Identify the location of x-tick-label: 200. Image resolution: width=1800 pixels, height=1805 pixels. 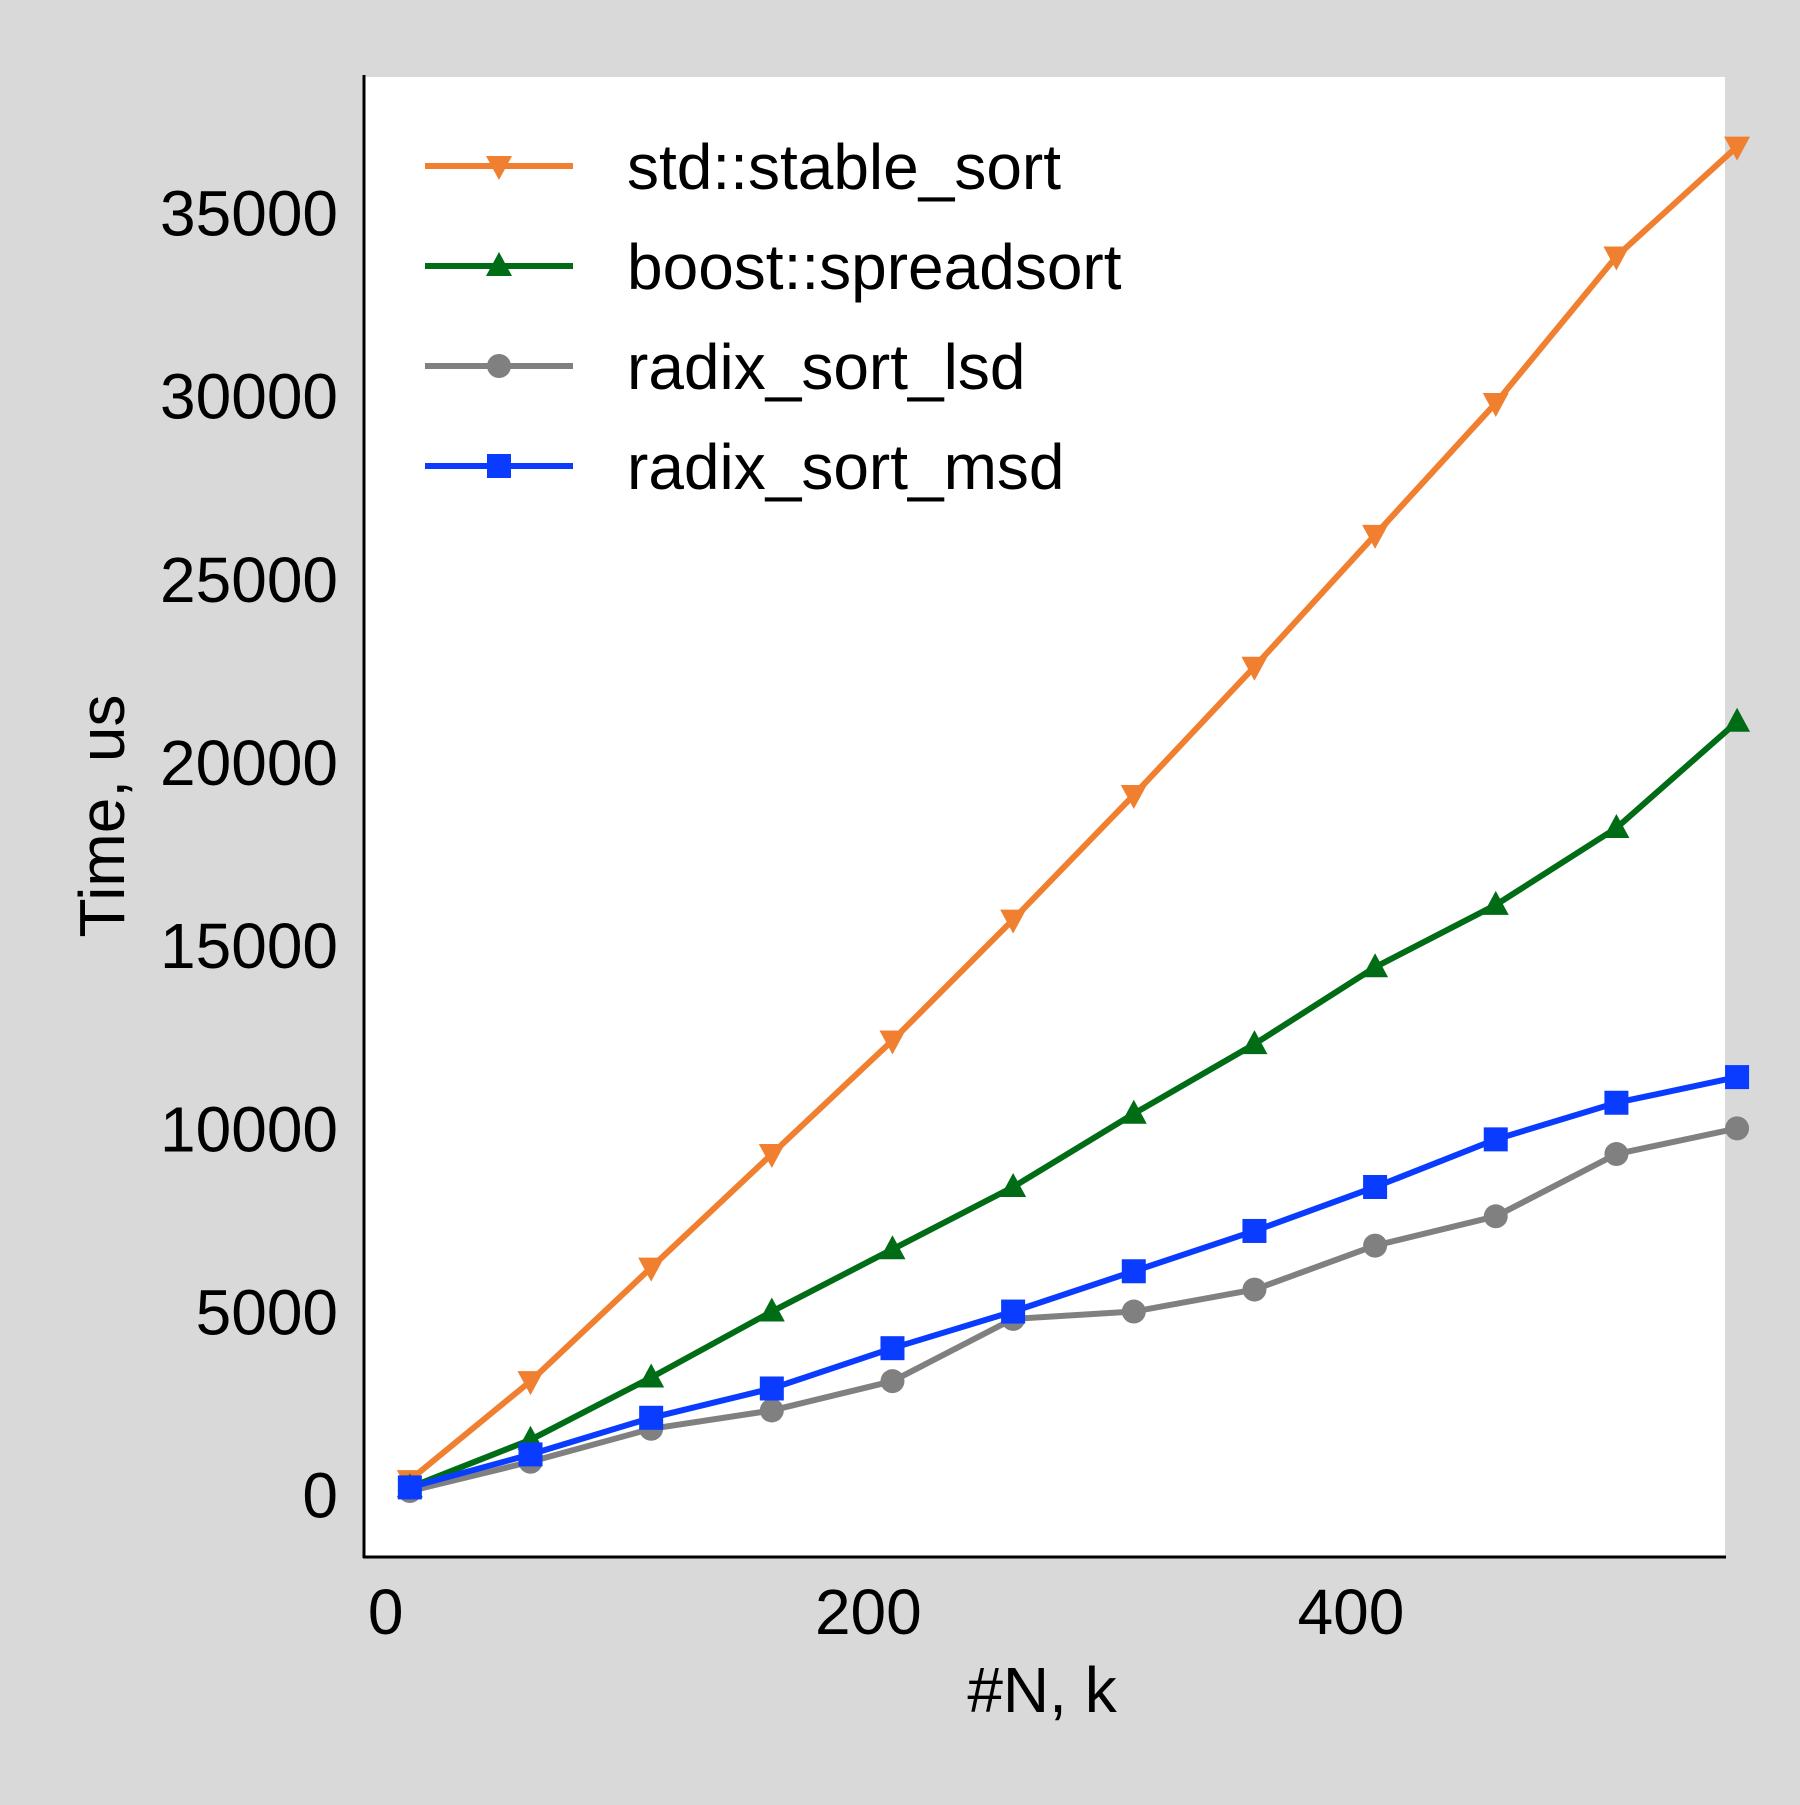
(868, 1612).